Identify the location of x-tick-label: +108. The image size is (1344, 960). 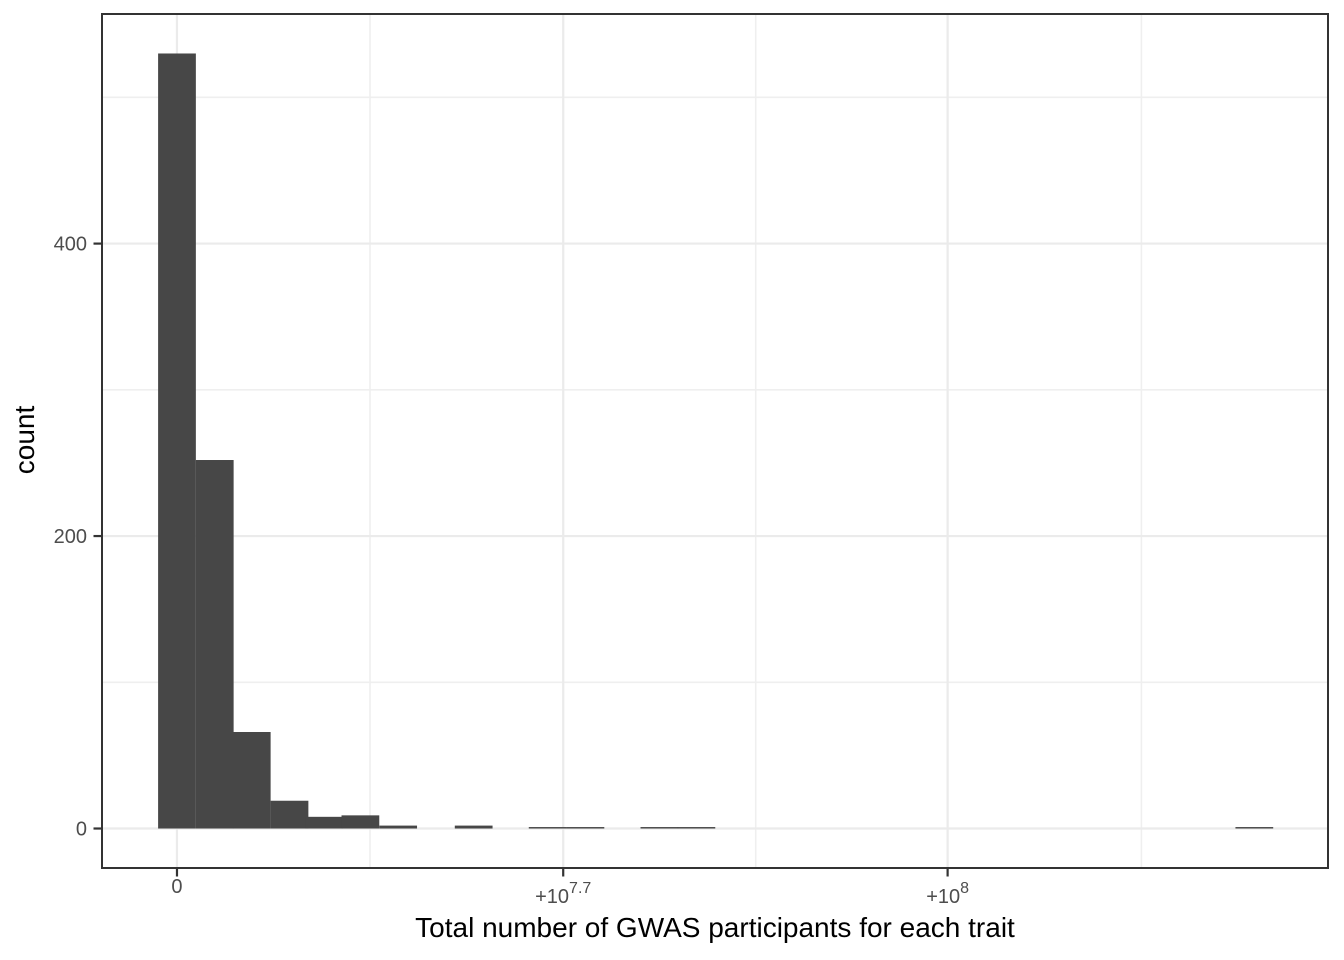
(947, 894).